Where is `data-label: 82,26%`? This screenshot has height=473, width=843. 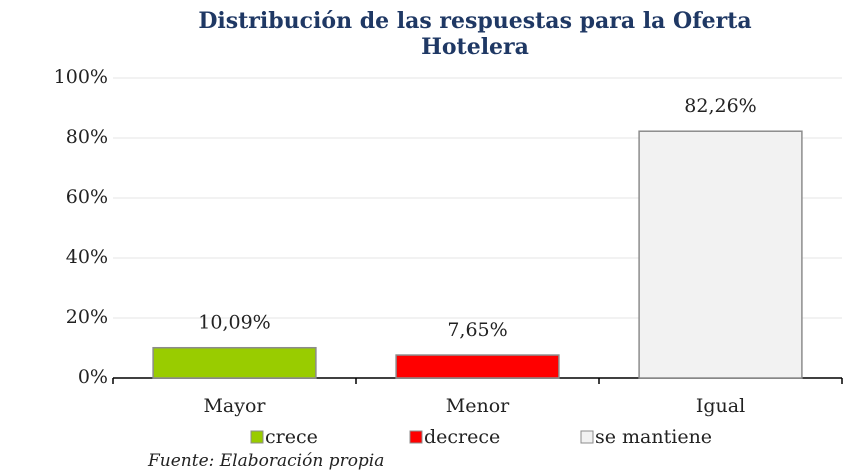
data-label: 82,26% is located at coordinates (720, 106).